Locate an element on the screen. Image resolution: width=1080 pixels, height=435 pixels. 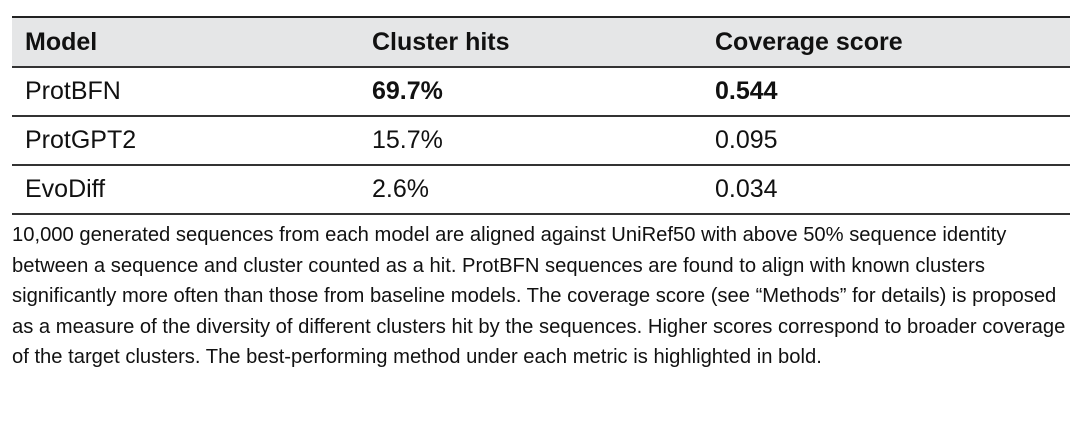
cell-coverage-score: 0.095 is located at coordinates (746, 140).